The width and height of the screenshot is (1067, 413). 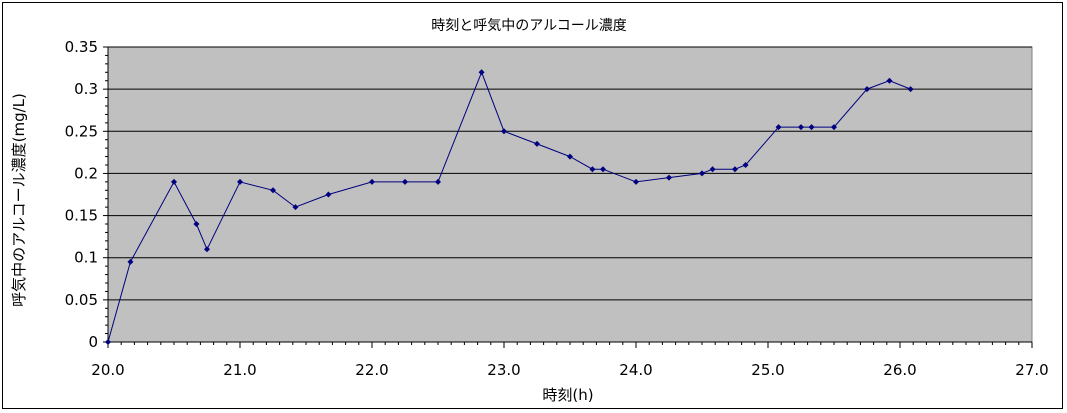 What do you see at coordinates (86, 258) in the screenshot?
I see `y-tick-label: 0.1` at bounding box center [86, 258].